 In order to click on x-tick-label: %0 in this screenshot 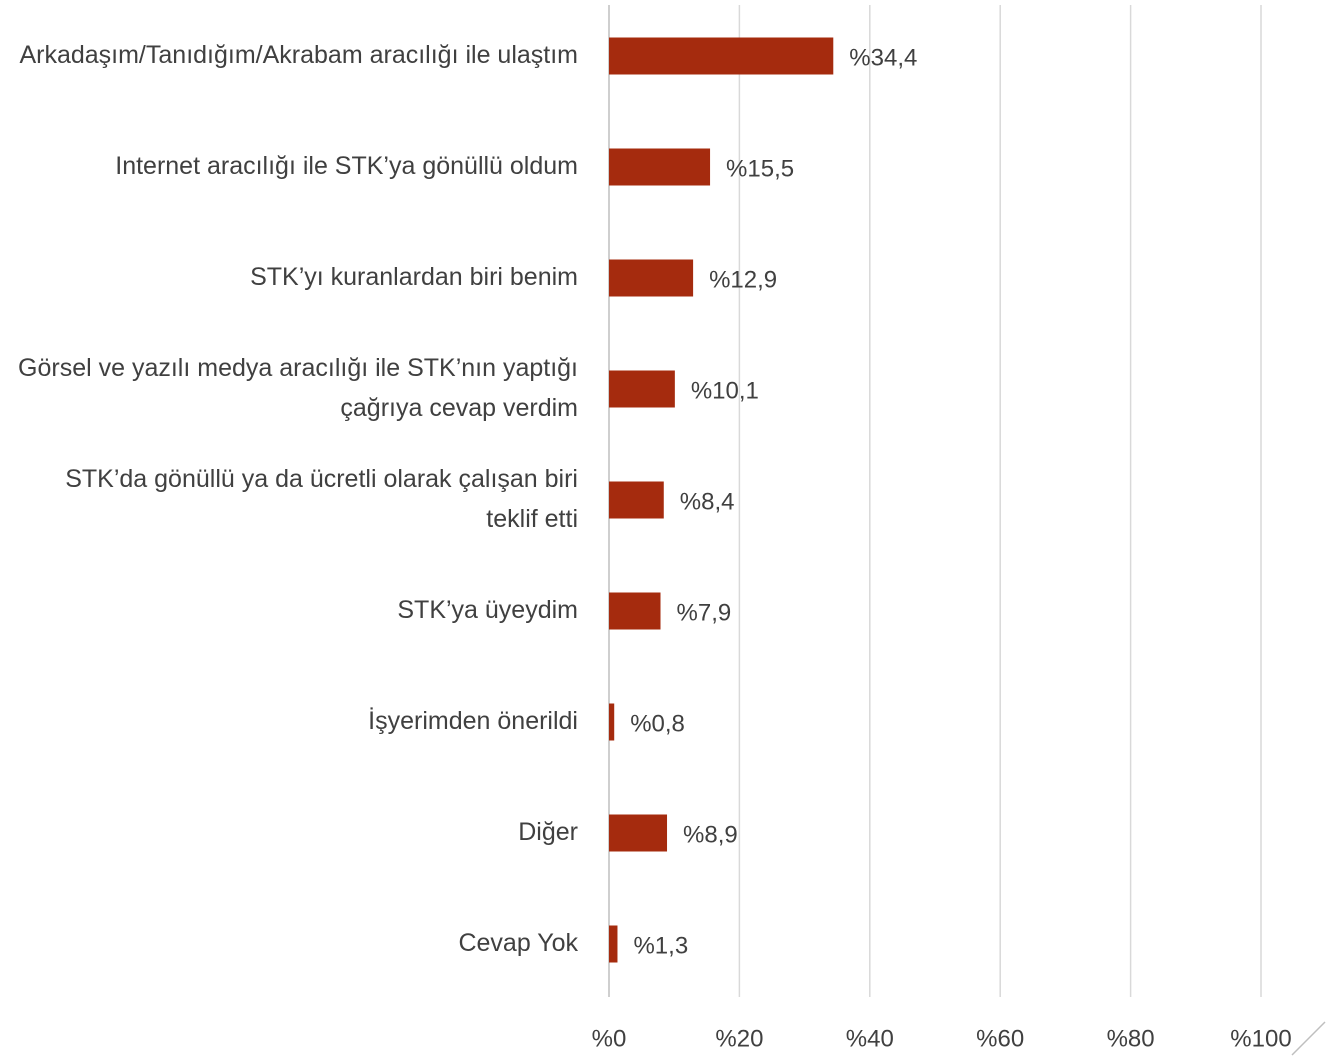, I will do `click(609, 1038)`.